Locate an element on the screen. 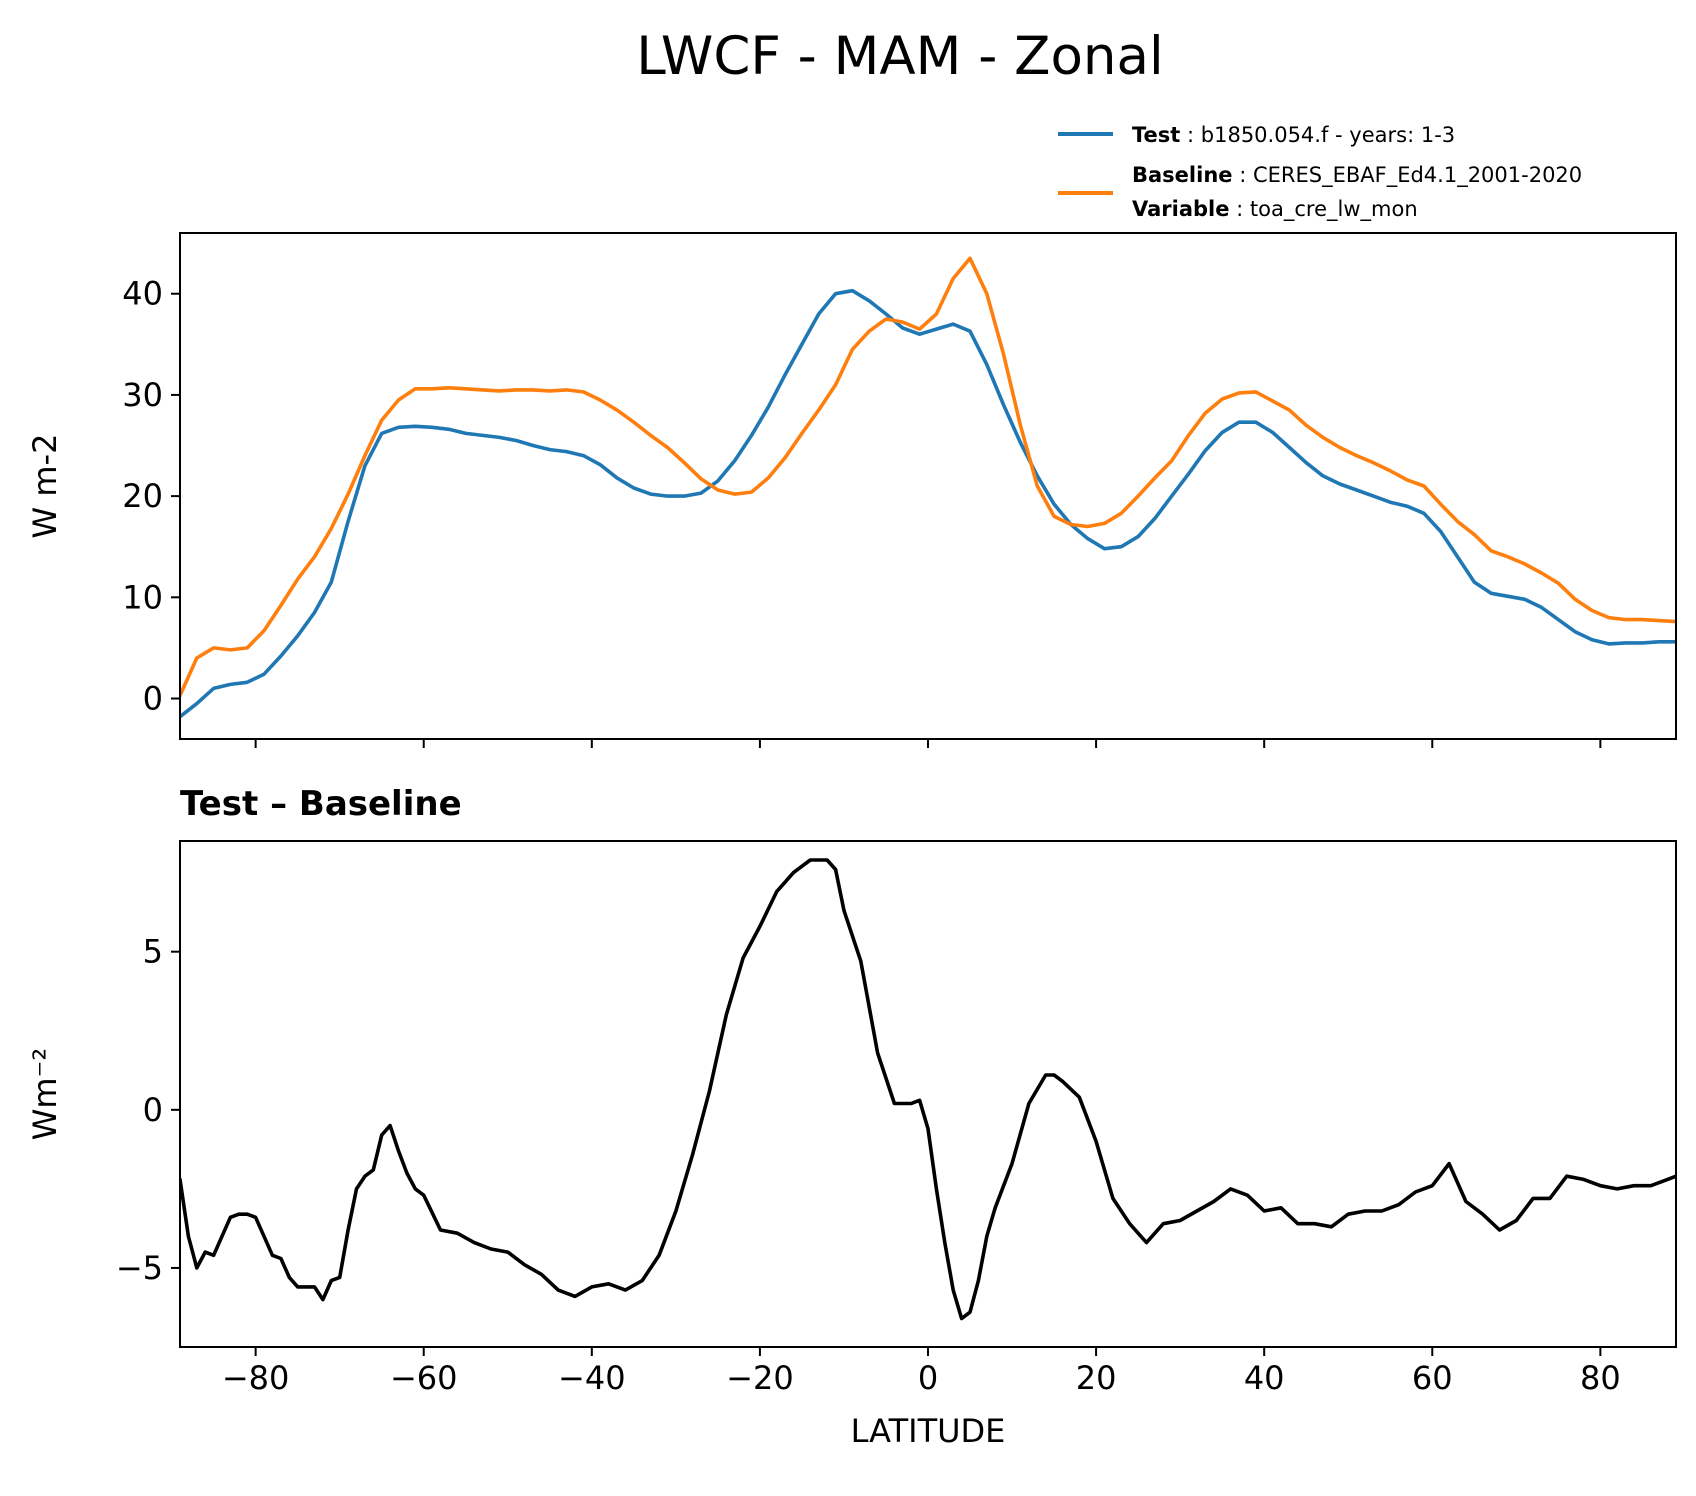 The height and width of the screenshot is (1496, 1696). y-tick-label: −5 is located at coordinates (139, 1268).